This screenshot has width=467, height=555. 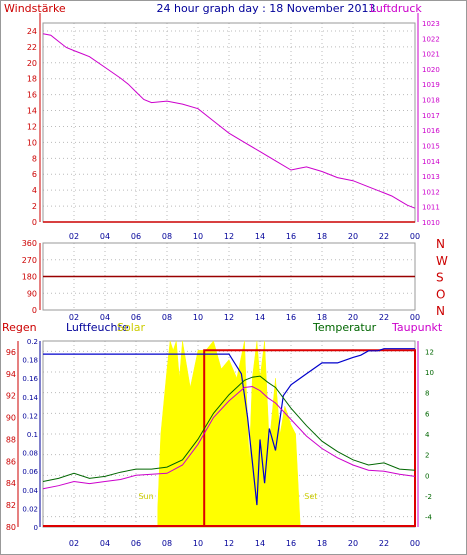 What do you see at coordinates (11, 439) in the screenshot?
I see `luftfeuchte-tick: 88` at bounding box center [11, 439].